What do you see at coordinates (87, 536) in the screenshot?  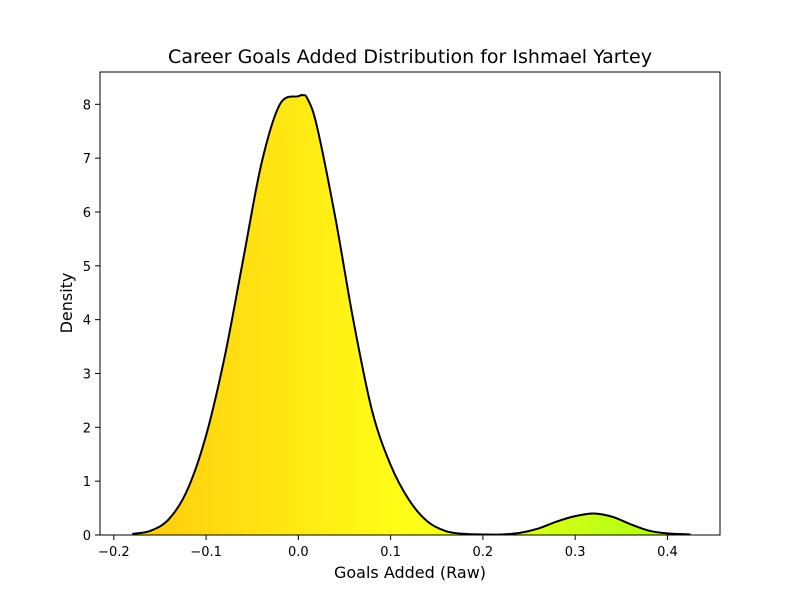 I see `y-tick-label: 0` at bounding box center [87, 536].